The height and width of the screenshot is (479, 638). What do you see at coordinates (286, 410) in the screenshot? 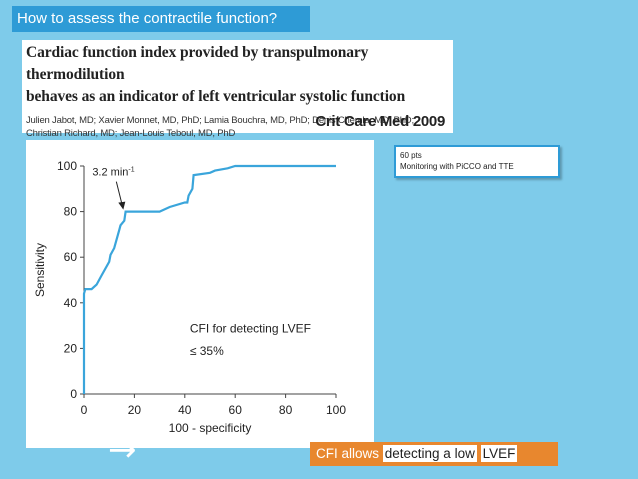
I see `x-tick-label: 80` at bounding box center [286, 410].